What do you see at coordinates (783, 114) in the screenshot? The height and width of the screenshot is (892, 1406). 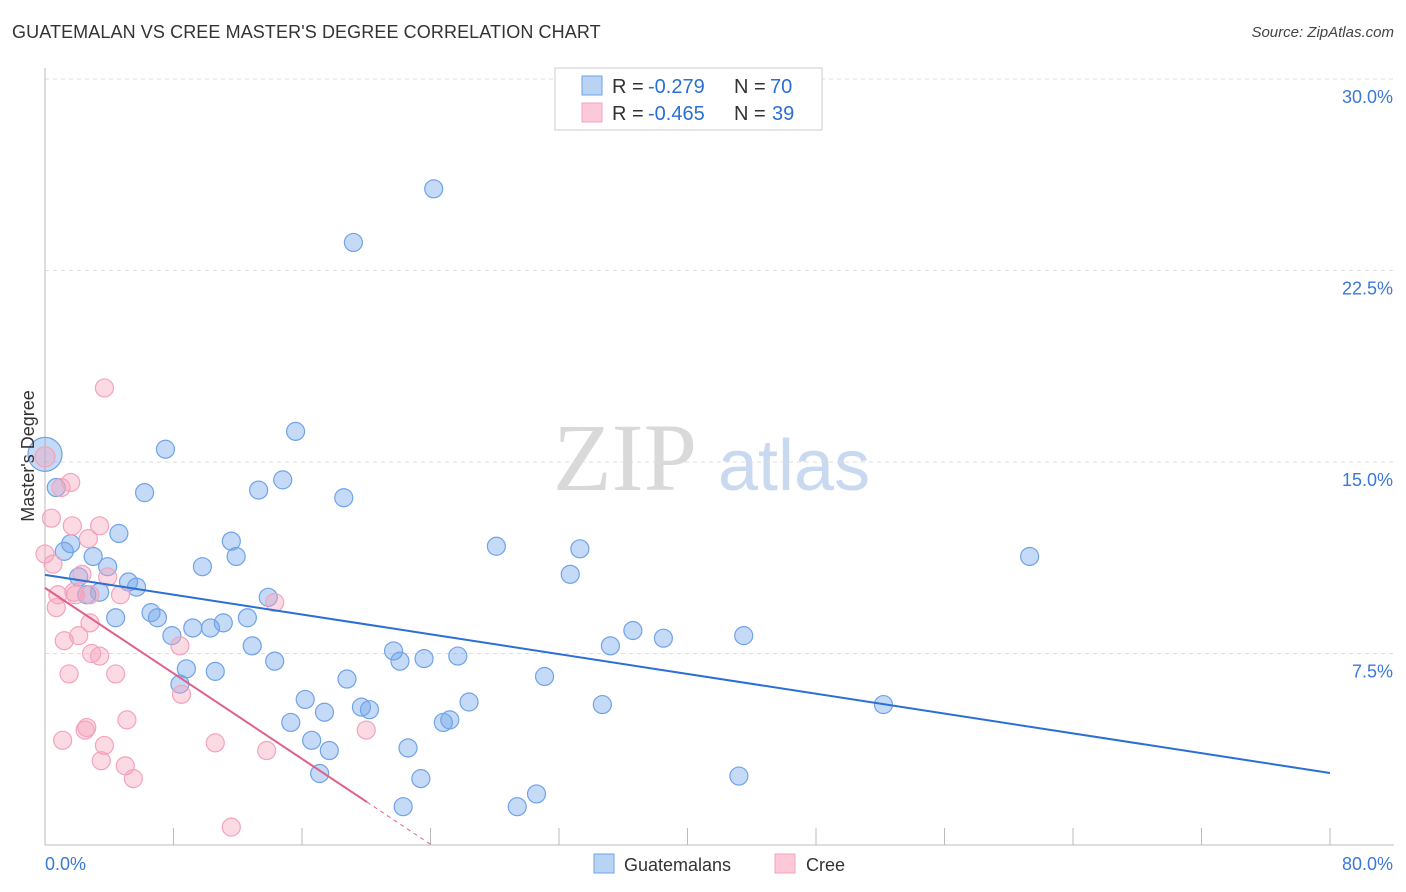 I see `legend-n-value: 39` at bounding box center [783, 114].